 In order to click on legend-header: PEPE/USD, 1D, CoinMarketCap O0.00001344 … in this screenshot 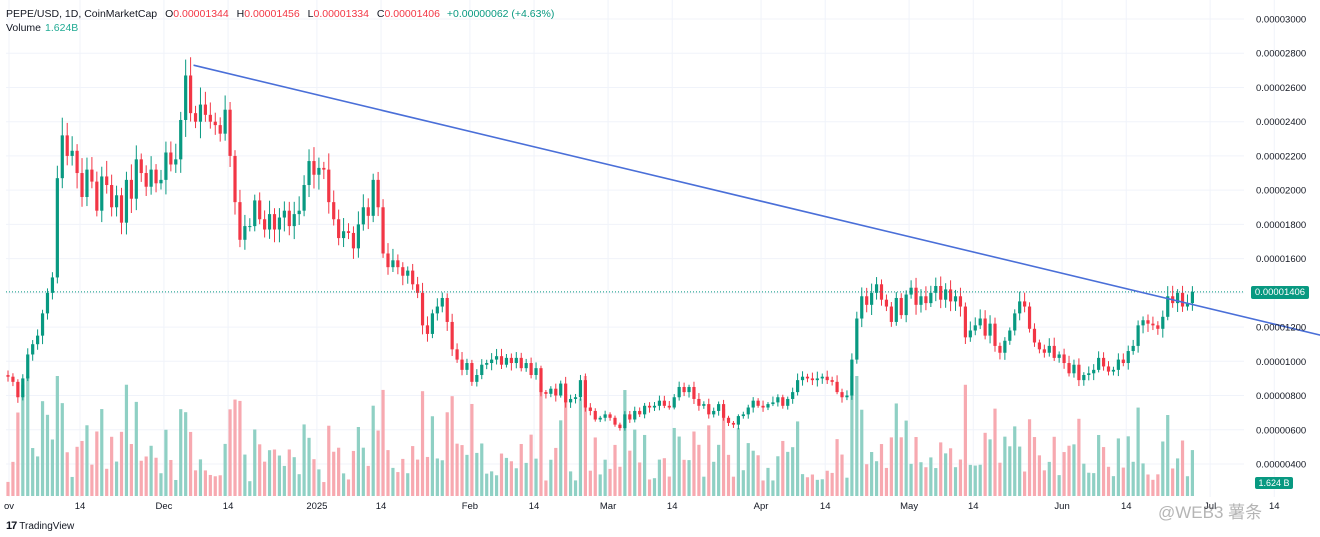, I will do `click(280, 14)`.